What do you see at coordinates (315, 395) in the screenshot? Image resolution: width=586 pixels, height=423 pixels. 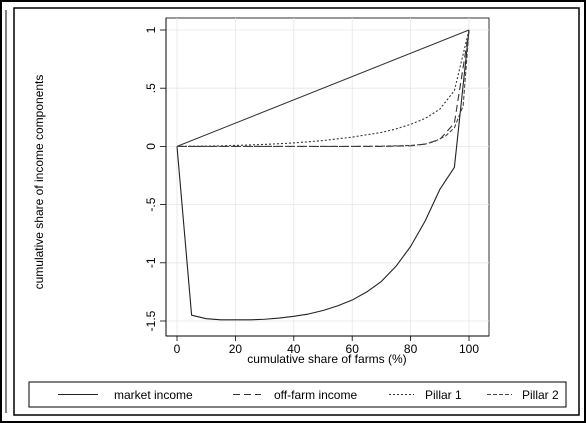 I see `legend-label-off-farm-income: off-farm income` at bounding box center [315, 395].